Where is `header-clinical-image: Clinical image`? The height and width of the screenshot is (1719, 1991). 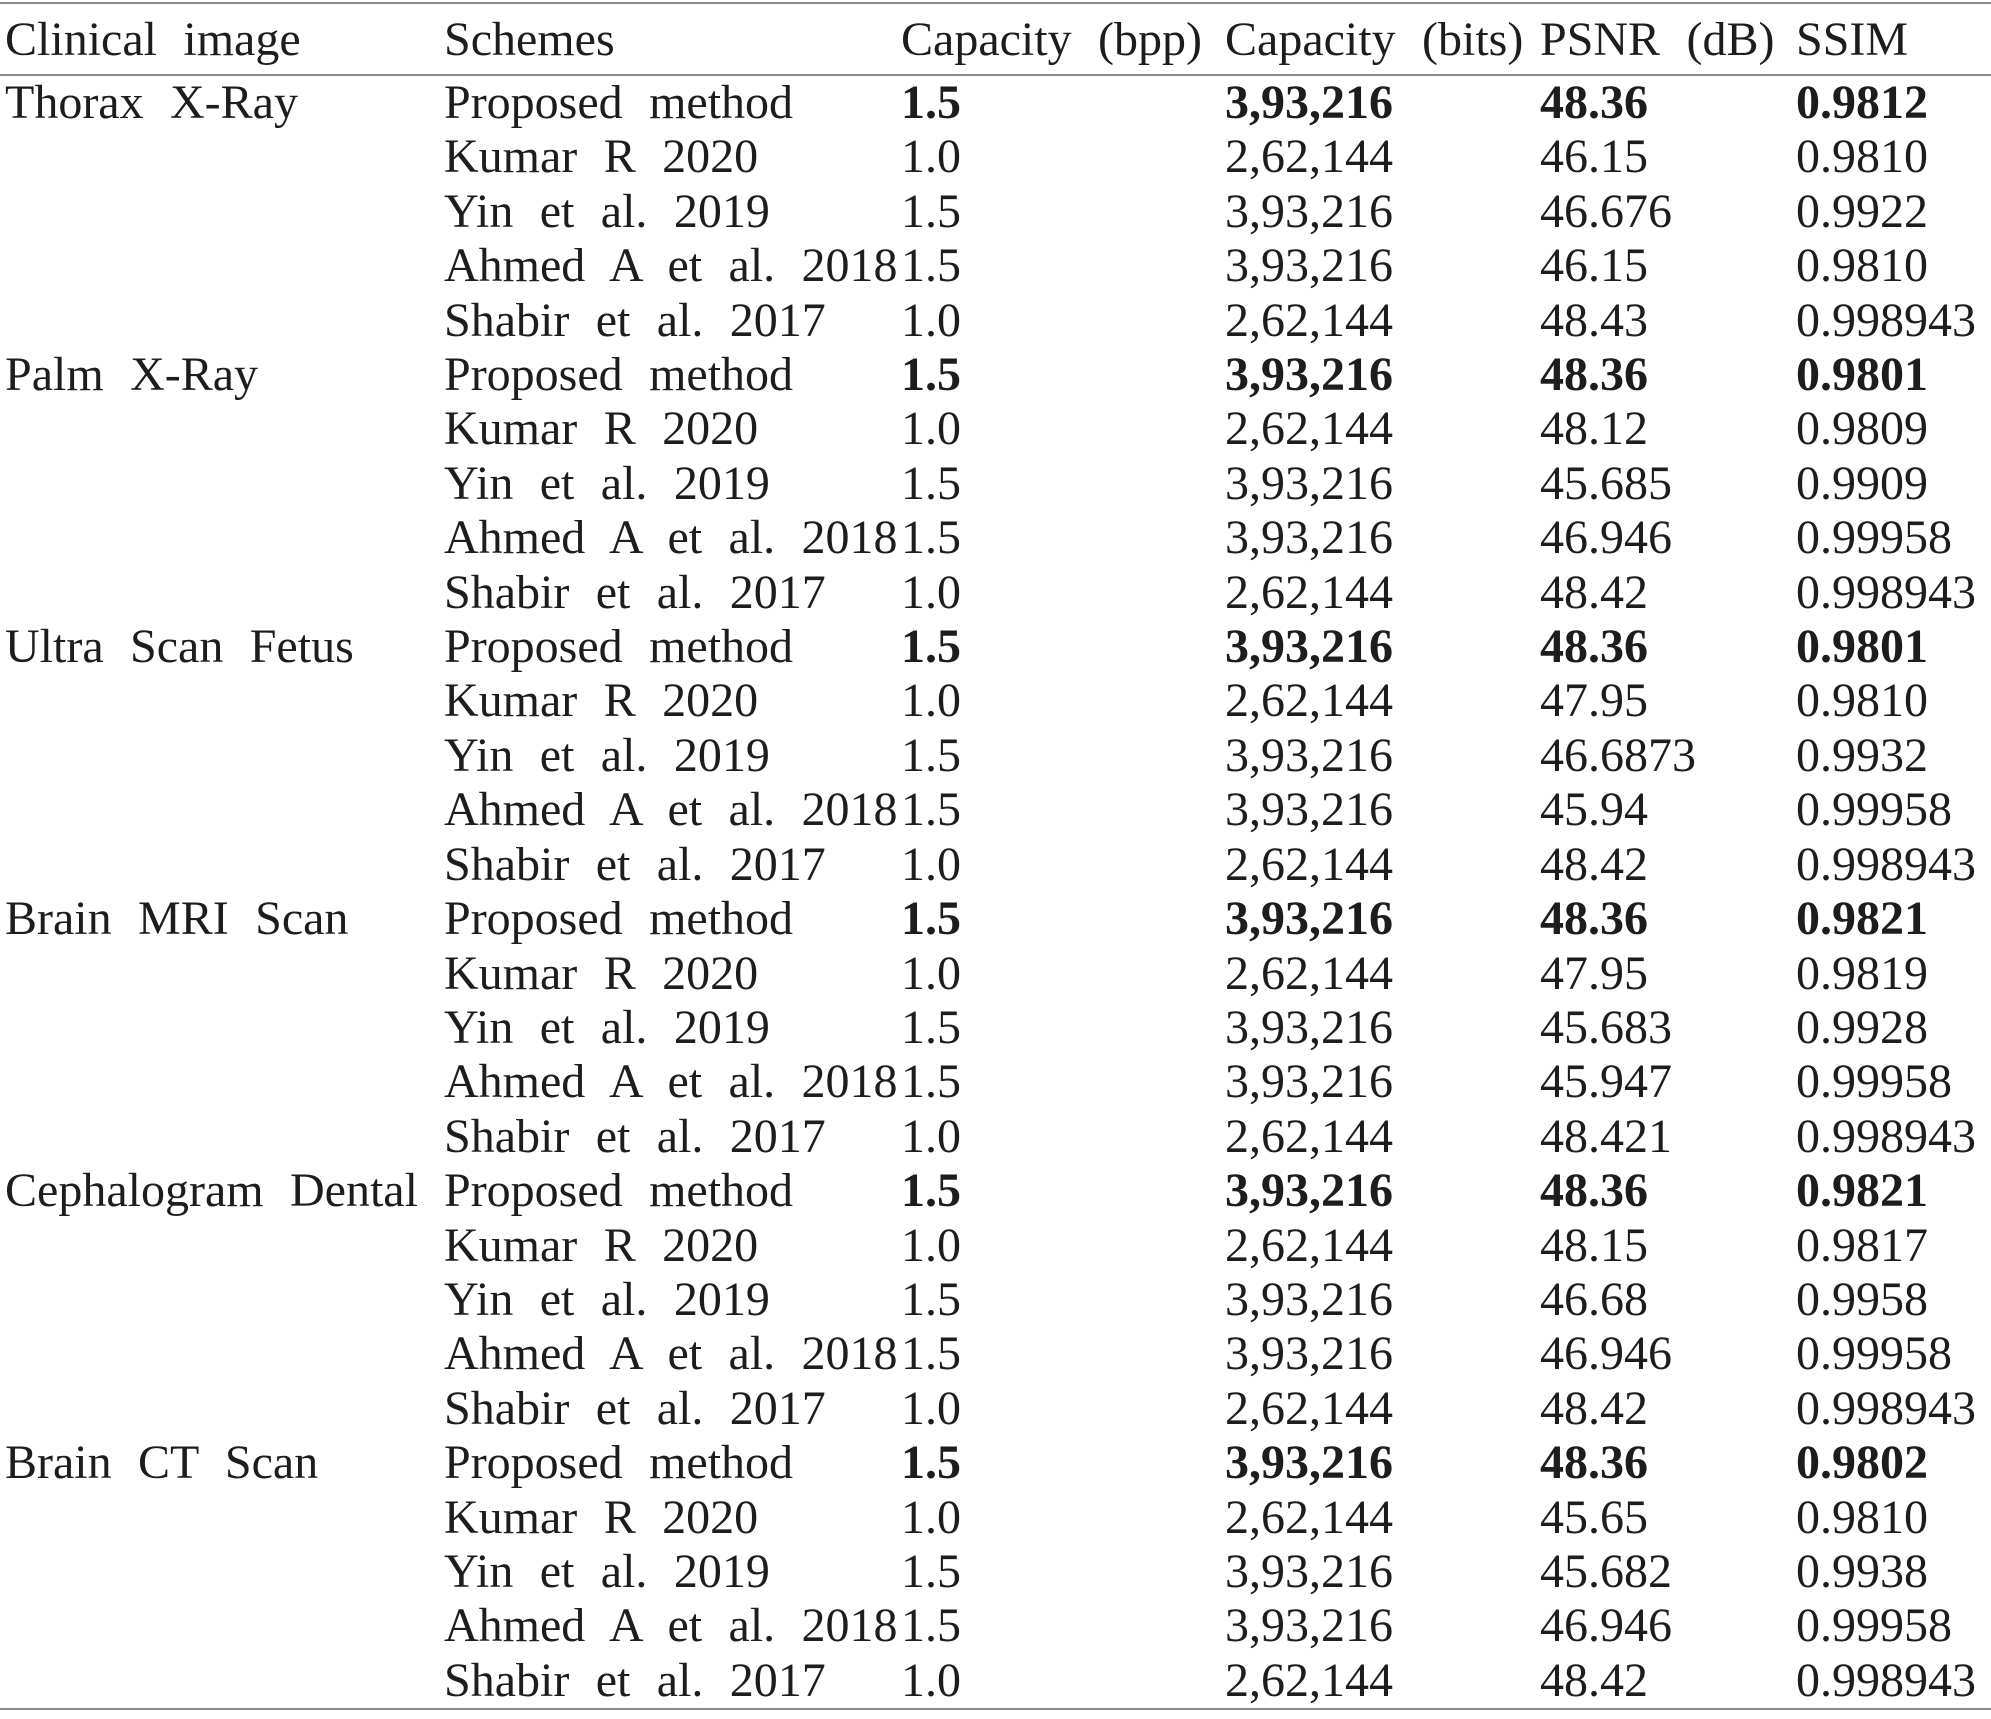 header-clinical-image: Clinical image is located at coordinates (222, 39).